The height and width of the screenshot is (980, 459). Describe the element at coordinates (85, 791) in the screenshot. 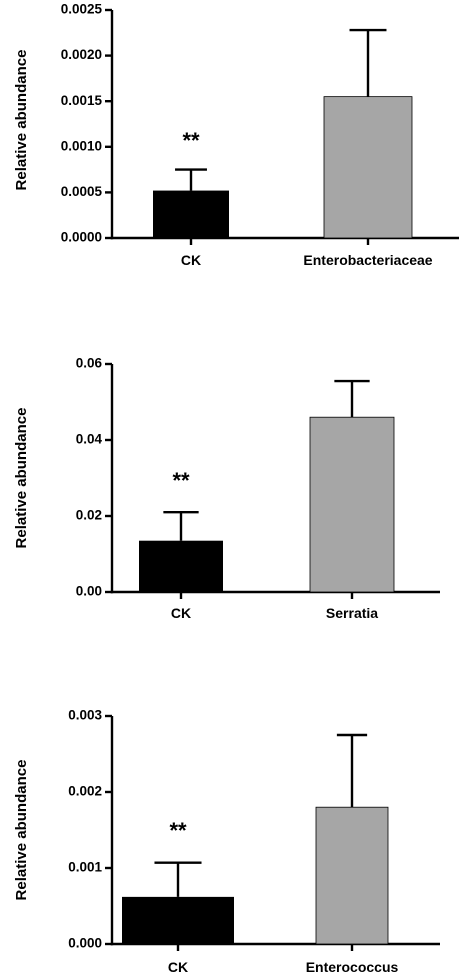

I see `y-tick-label: 0.002` at that location.